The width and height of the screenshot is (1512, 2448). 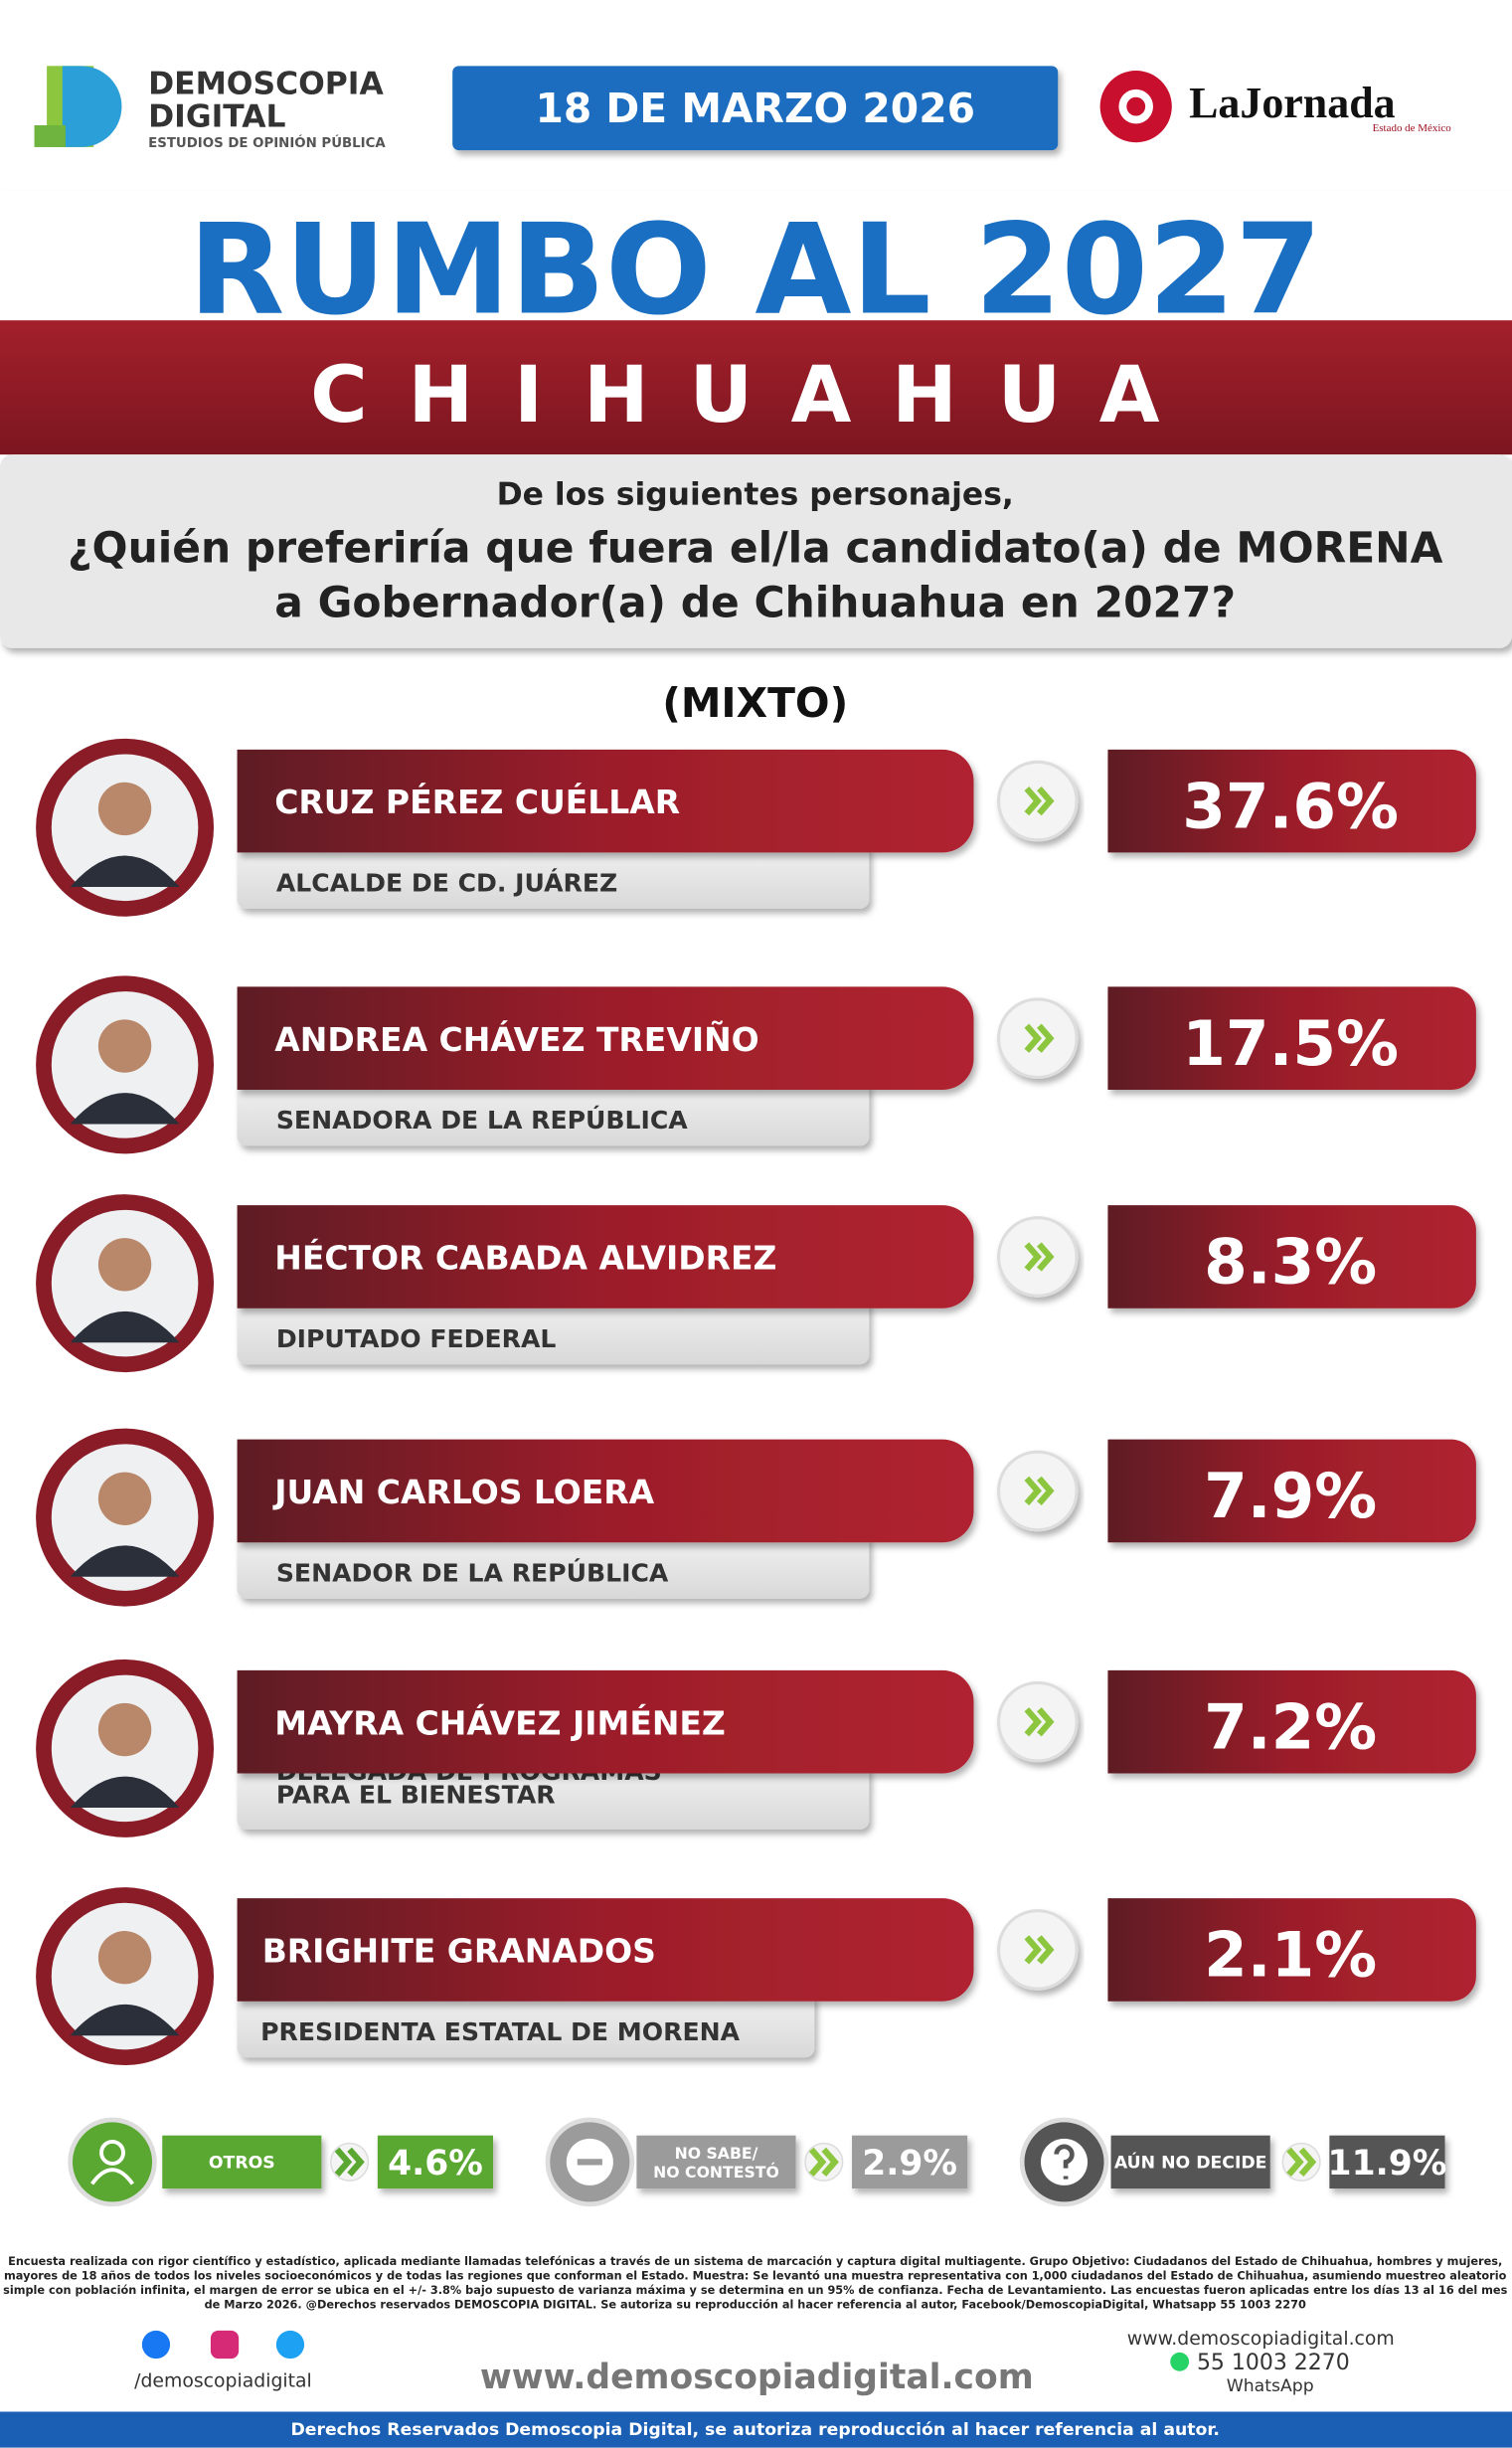 What do you see at coordinates (755, 394) in the screenshot?
I see `state: CHIHUAHUA` at bounding box center [755, 394].